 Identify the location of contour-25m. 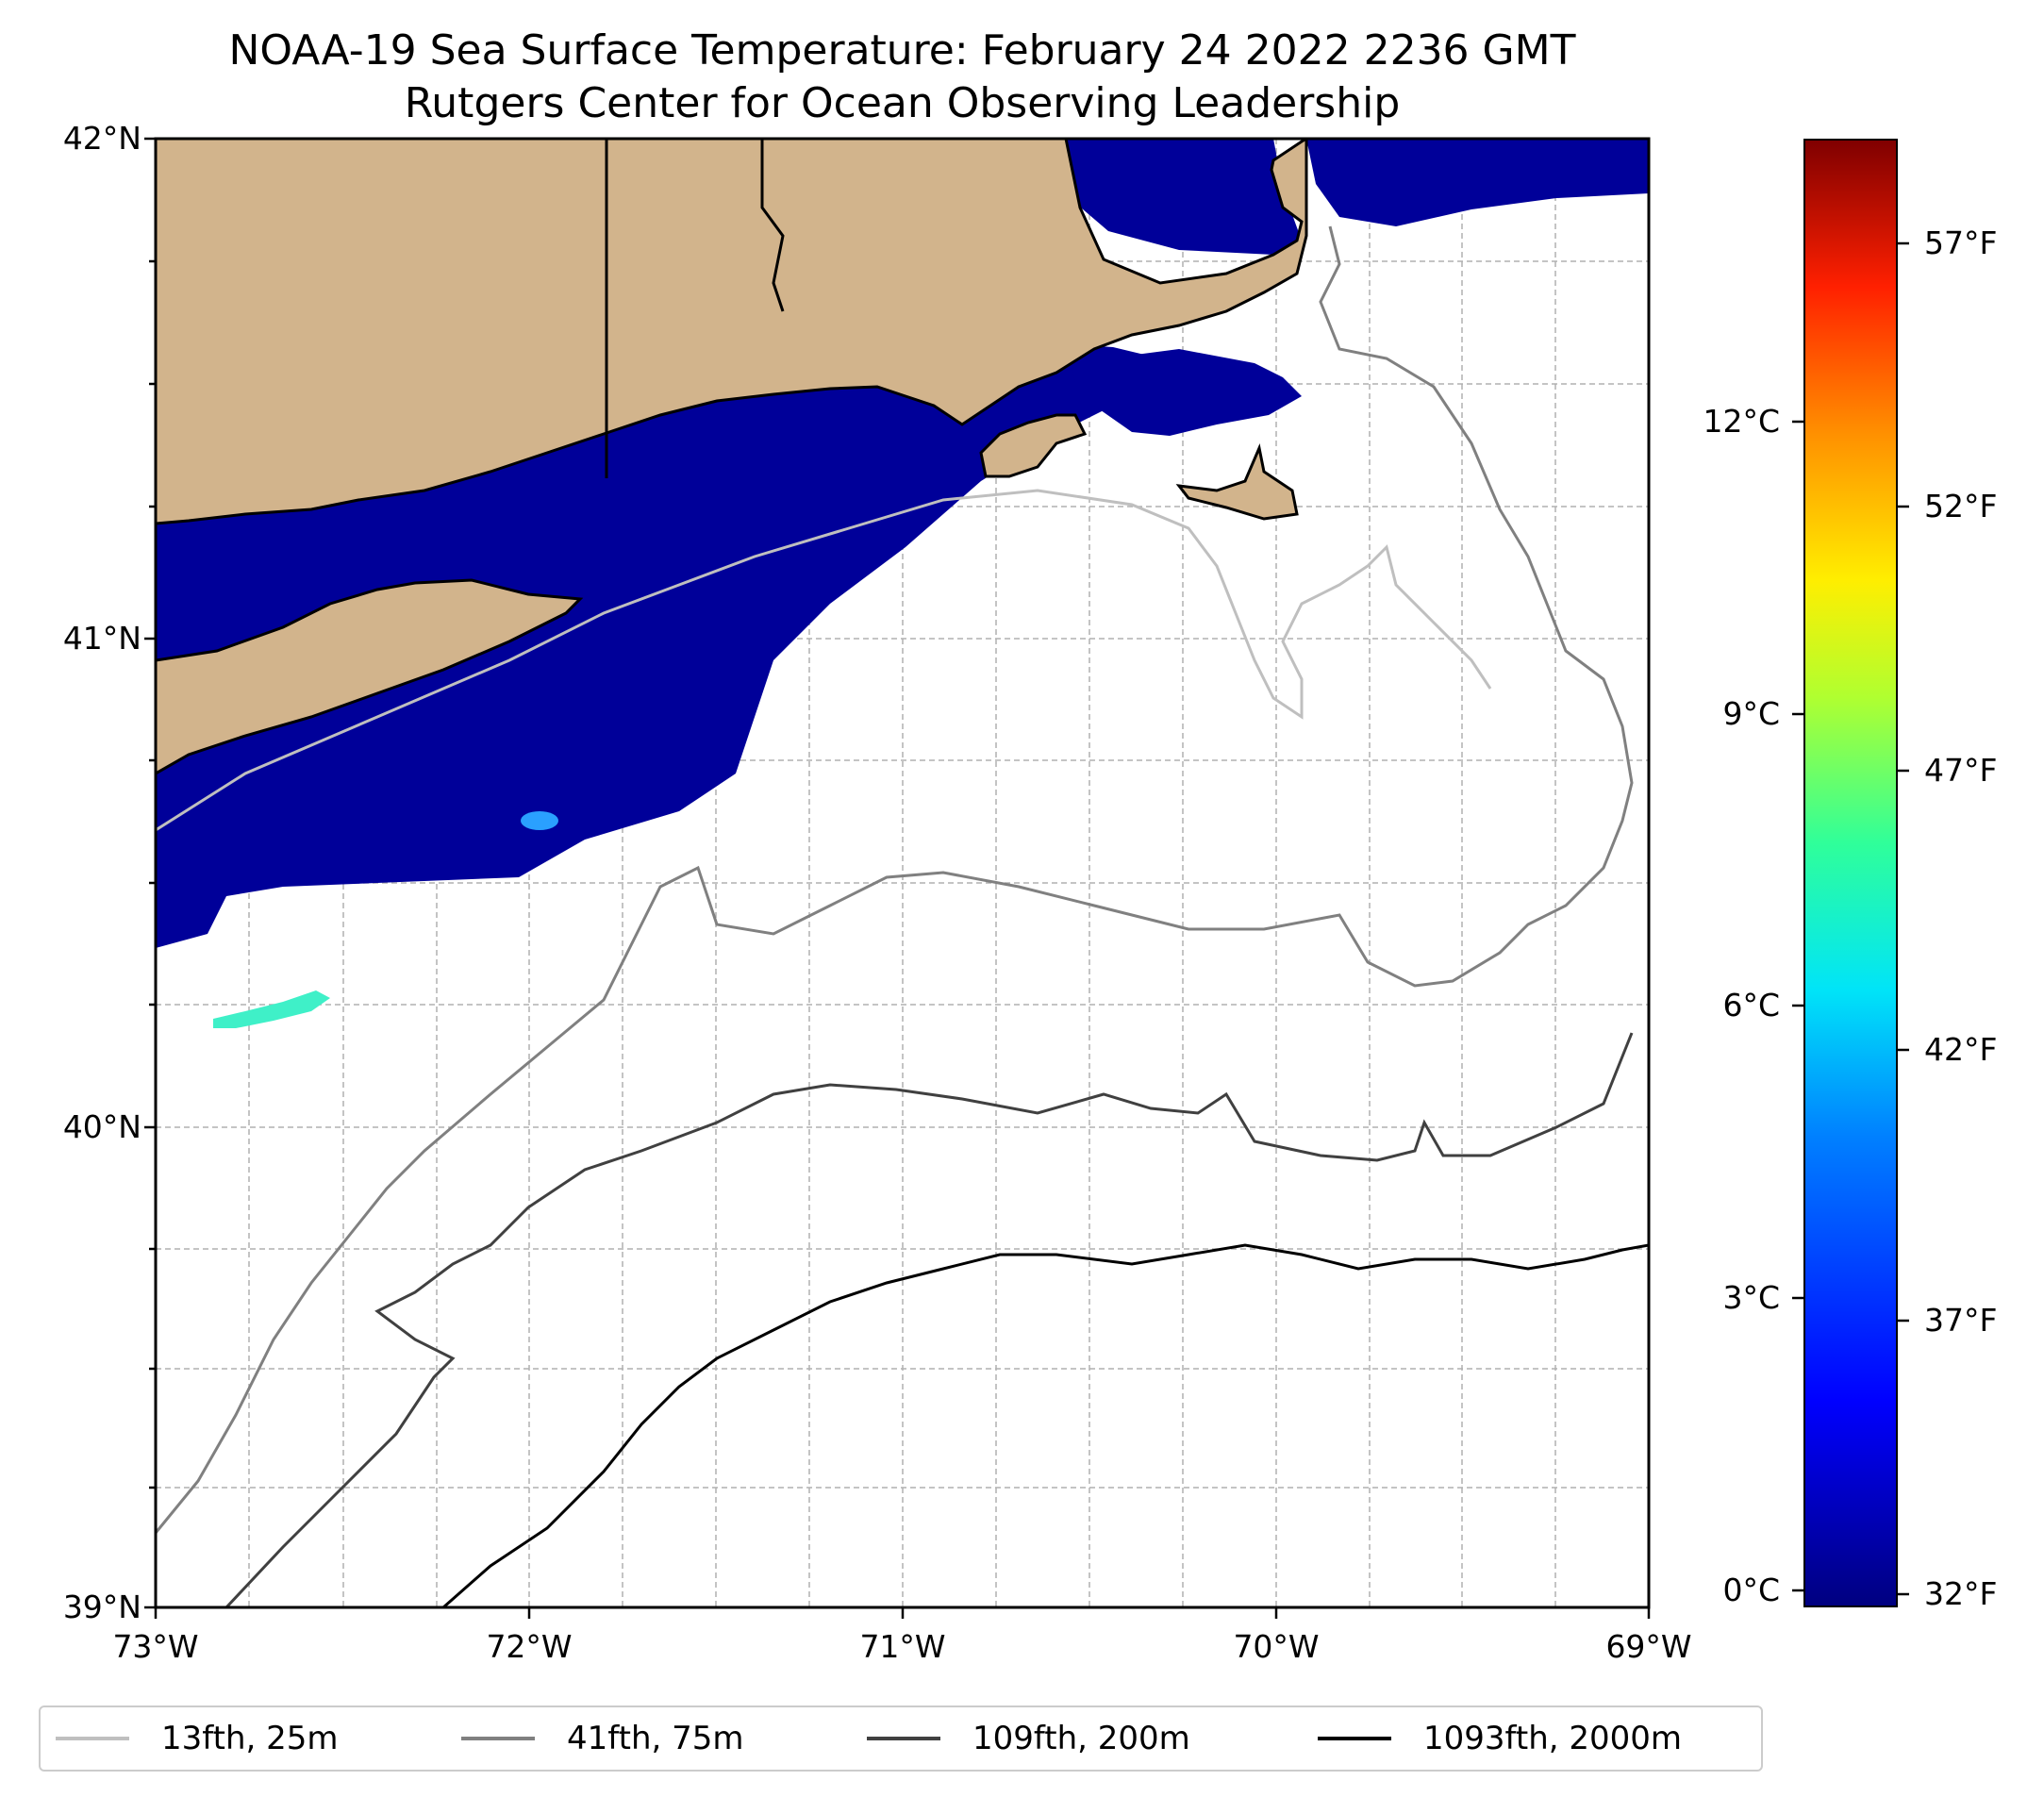
(824, 660).